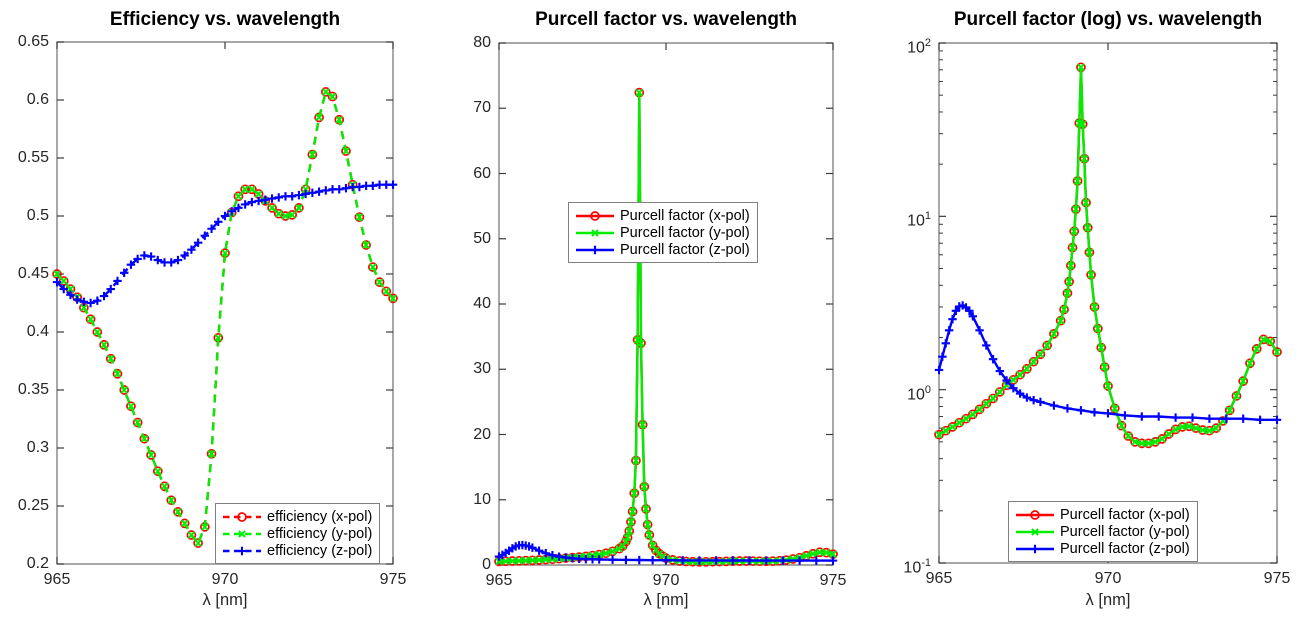  What do you see at coordinates (919, 47) in the screenshot?
I see `tick-label: 10²` at bounding box center [919, 47].